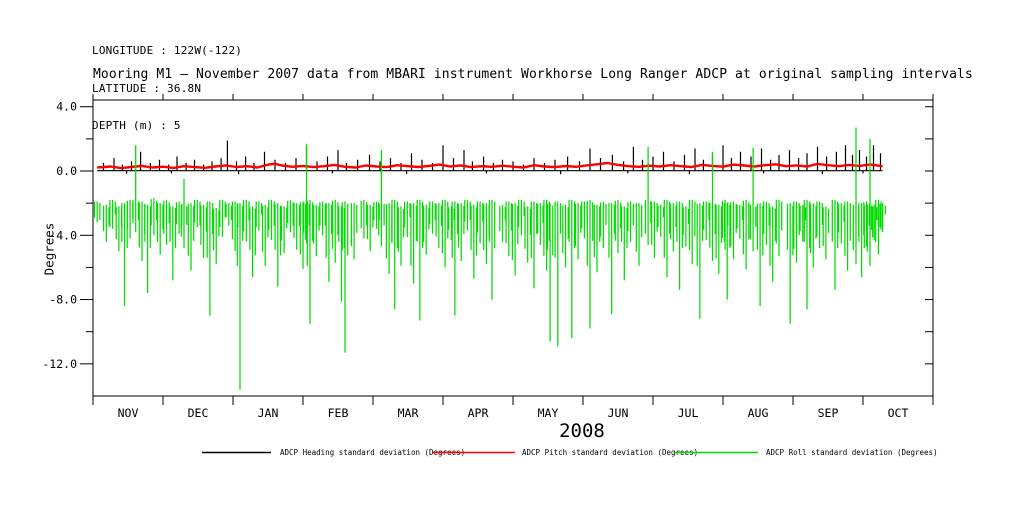  Describe the element at coordinates (128, 413) in the screenshot. I see `x-axis-month-label: NOV` at that location.